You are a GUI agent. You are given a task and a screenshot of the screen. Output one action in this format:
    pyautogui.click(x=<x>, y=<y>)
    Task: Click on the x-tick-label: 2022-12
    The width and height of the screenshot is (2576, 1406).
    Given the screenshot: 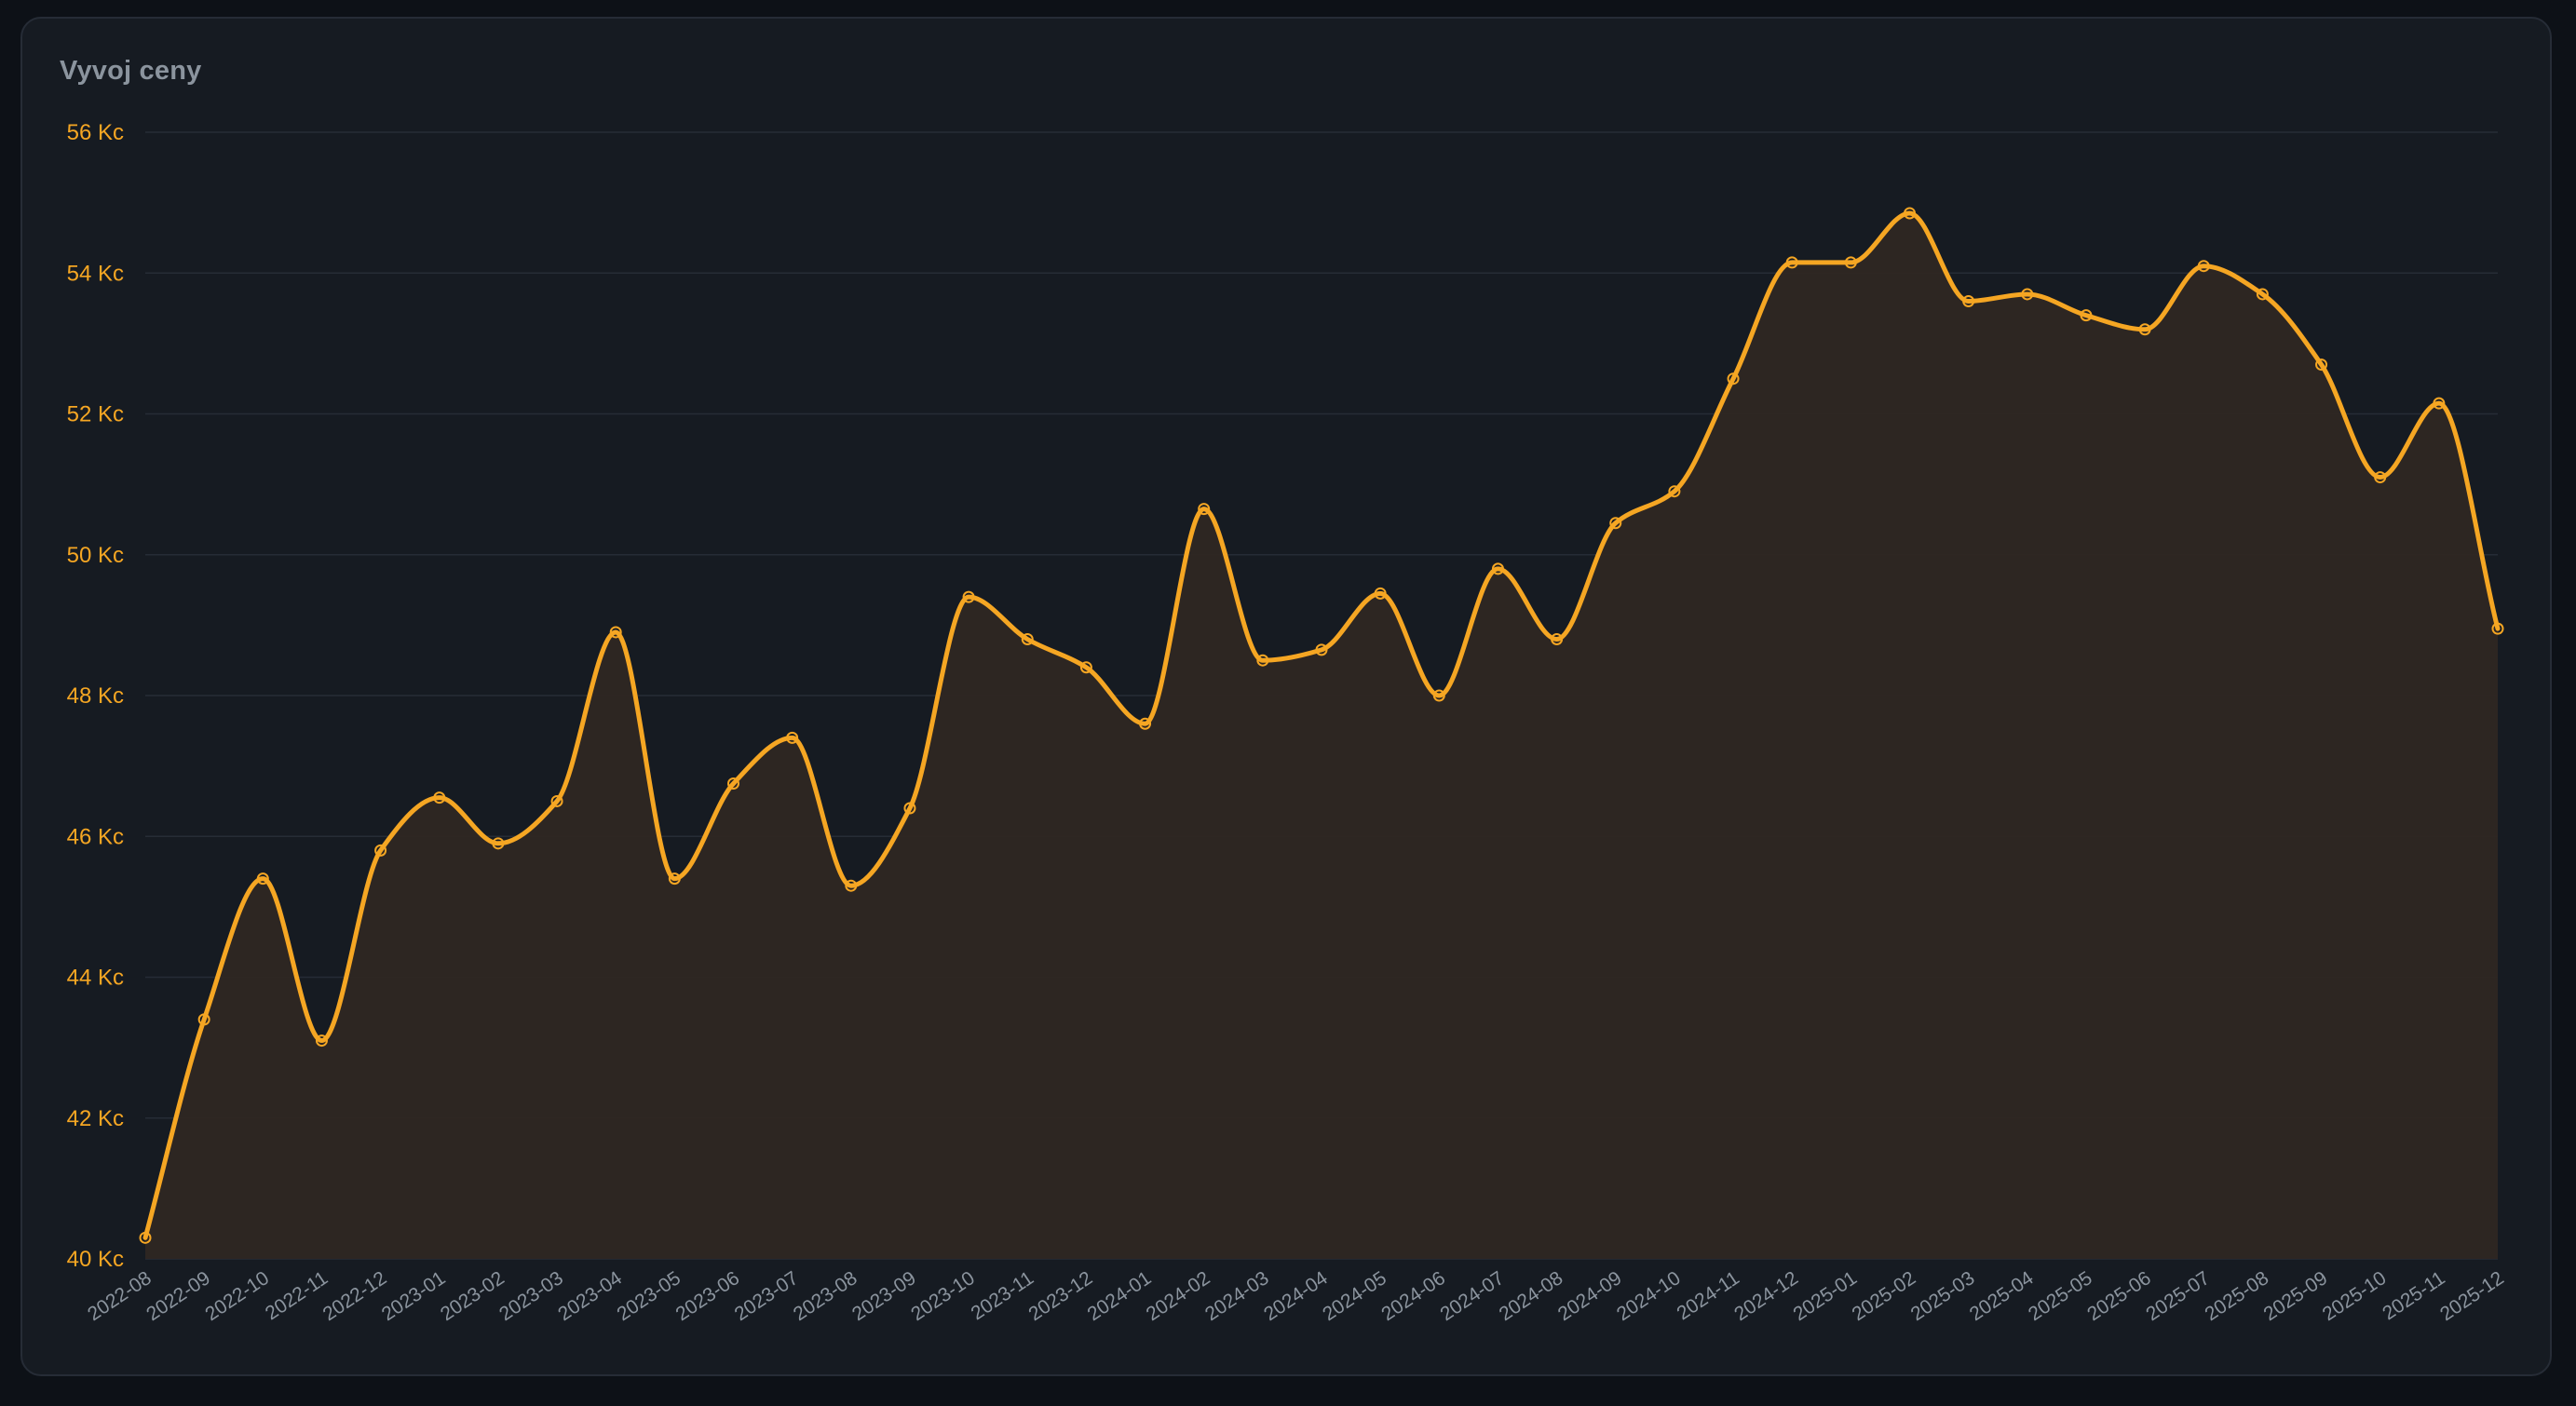 What is the action you would take?
    pyautogui.click(x=355, y=1296)
    